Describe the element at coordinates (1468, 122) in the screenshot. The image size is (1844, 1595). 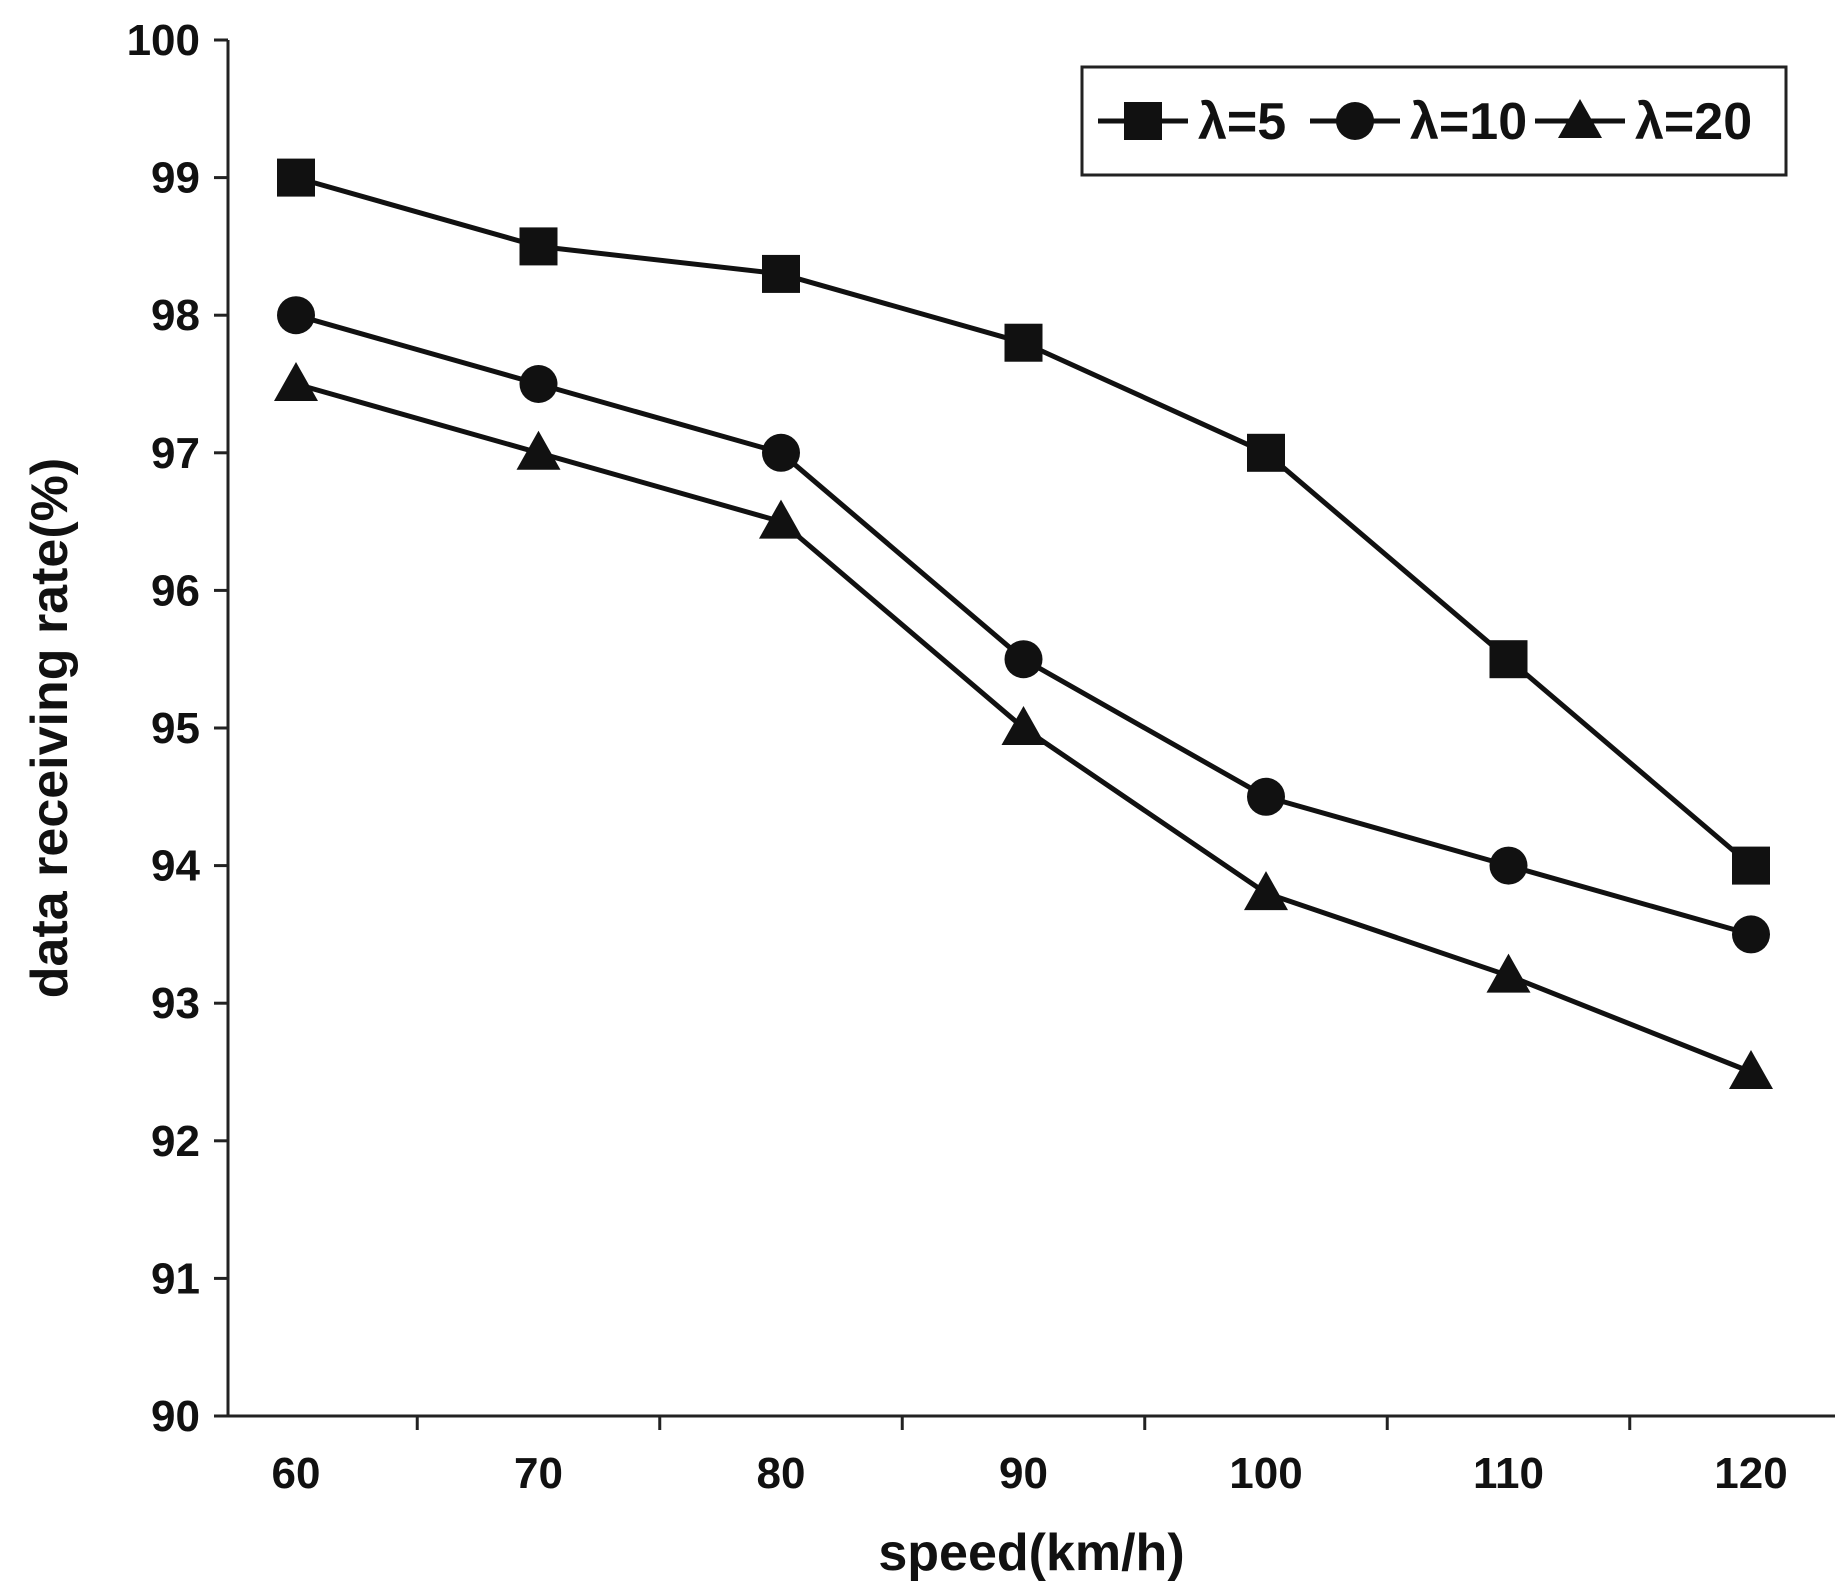
I see `legend-label: λ=10` at that location.